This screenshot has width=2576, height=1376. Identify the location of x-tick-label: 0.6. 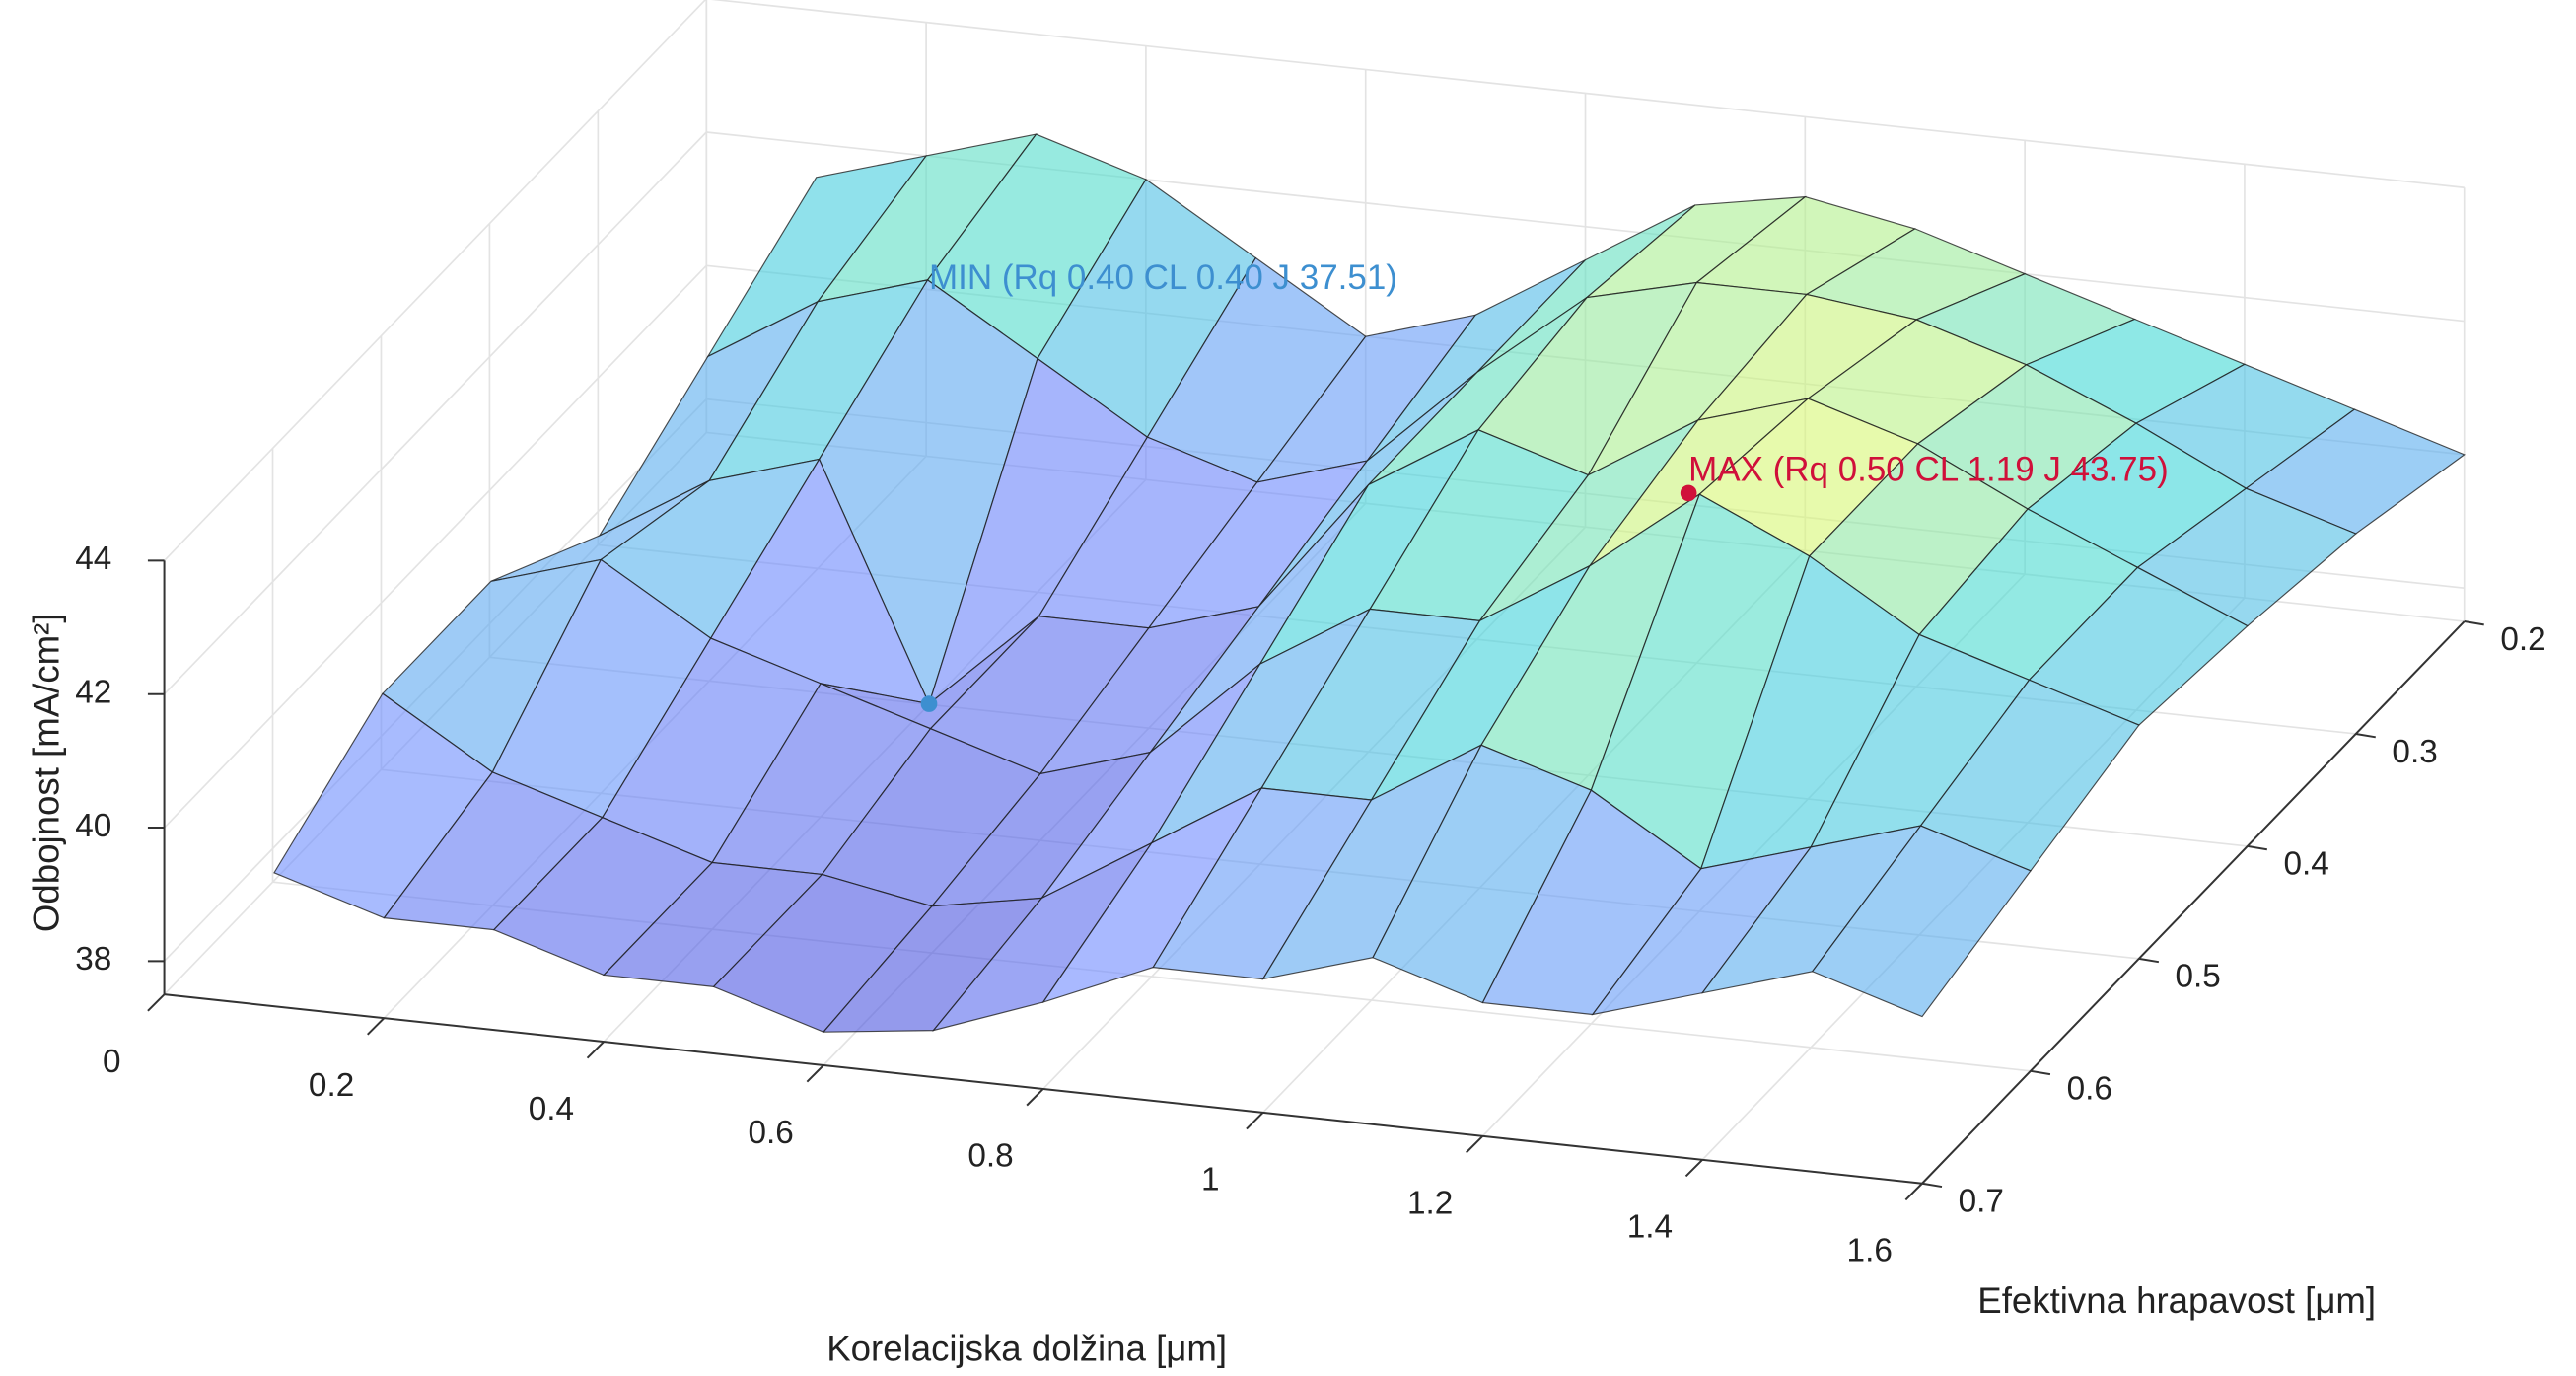
(772, 1133).